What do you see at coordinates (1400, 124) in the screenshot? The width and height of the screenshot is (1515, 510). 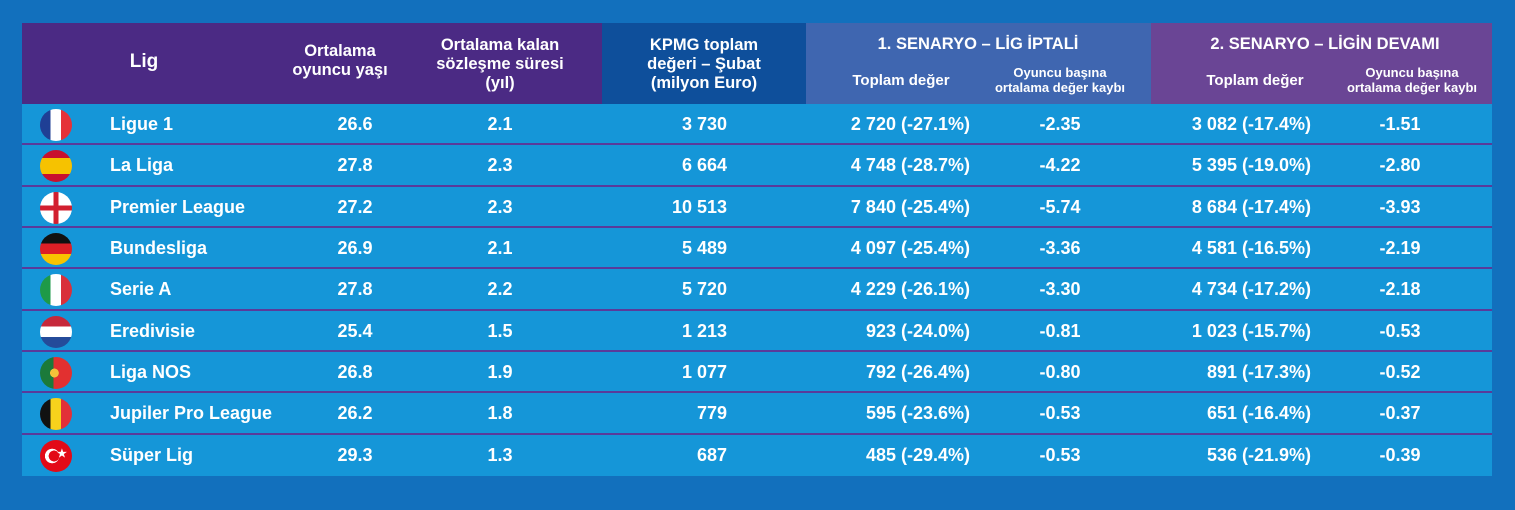 I see `s2-loss-cell: -1.51` at bounding box center [1400, 124].